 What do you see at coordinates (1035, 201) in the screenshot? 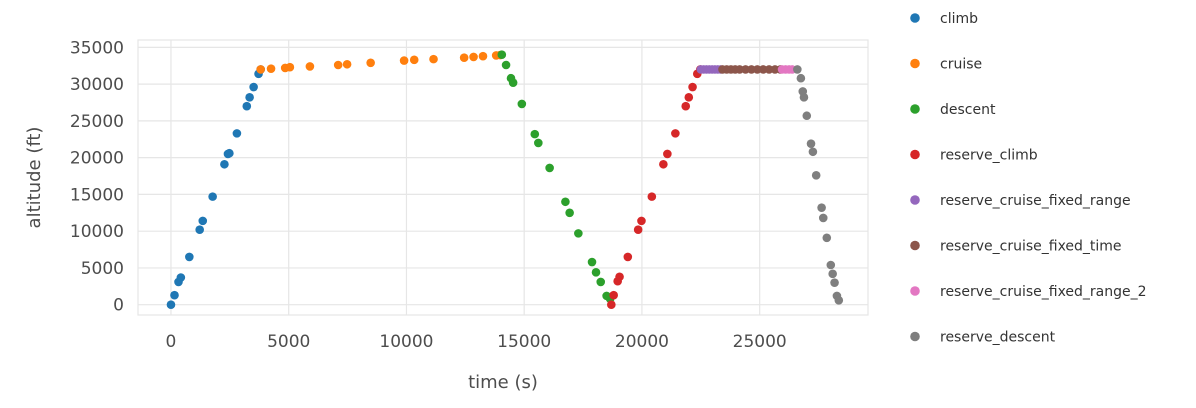
I see `legend-label: reserve_cruise_fixed_range` at bounding box center [1035, 201].